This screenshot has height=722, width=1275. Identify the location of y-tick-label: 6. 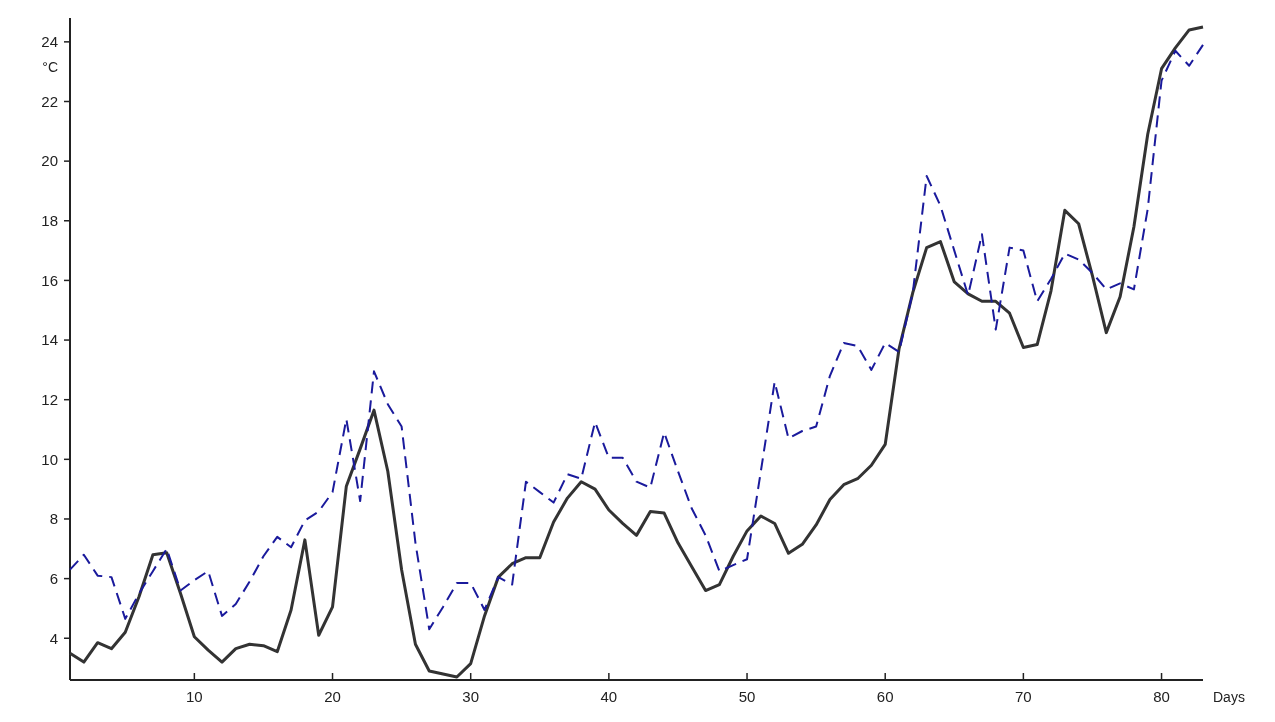
(53, 578).